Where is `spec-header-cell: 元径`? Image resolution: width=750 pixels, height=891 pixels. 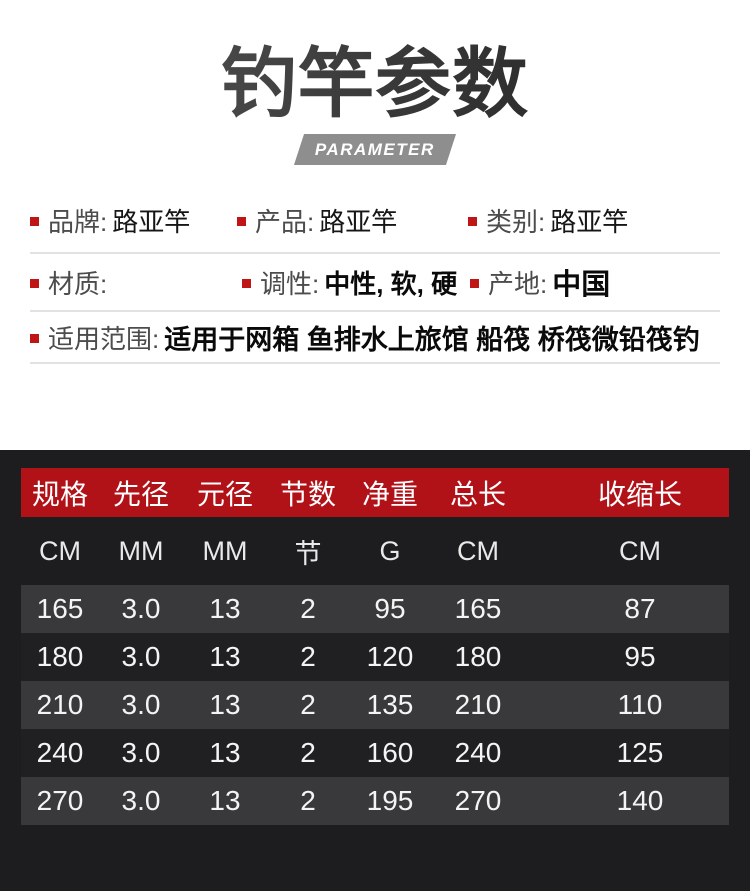 spec-header-cell: 元径 is located at coordinates (224, 494).